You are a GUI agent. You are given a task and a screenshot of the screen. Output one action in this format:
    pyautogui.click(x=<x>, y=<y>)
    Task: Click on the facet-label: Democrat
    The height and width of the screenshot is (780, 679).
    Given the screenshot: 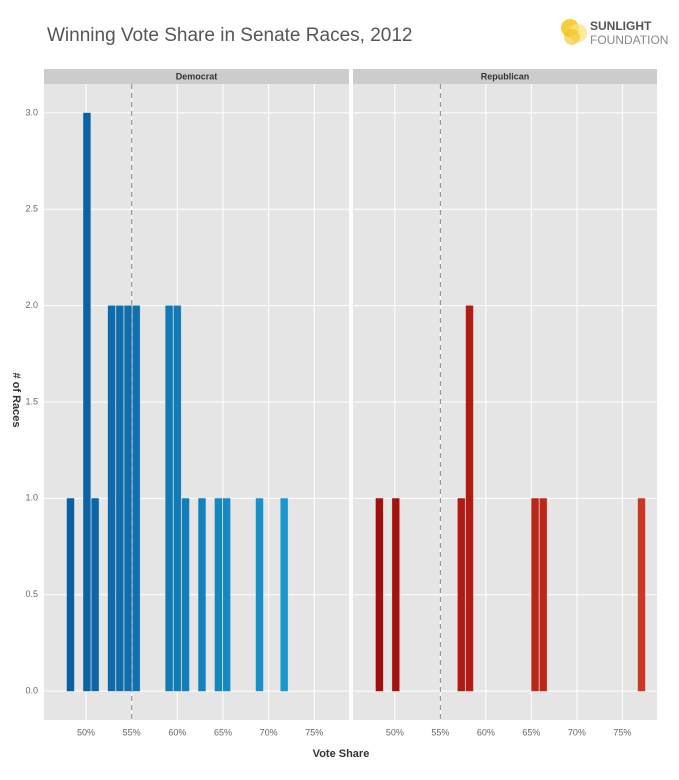 What is the action you would take?
    pyautogui.click(x=197, y=76)
    